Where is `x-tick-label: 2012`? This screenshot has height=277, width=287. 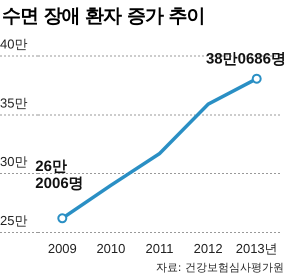 x-tick-label: 2012 is located at coordinates (208, 248).